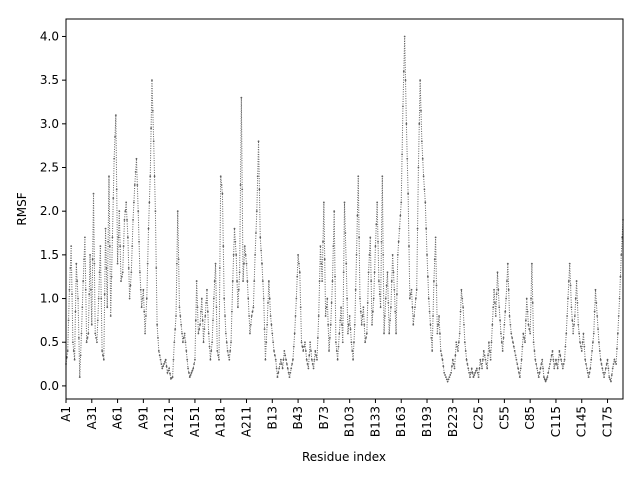 The width and height of the screenshot is (640, 480). What do you see at coordinates (195, 421) in the screenshot?
I see `x-tick-label: A151` at bounding box center [195, 421].